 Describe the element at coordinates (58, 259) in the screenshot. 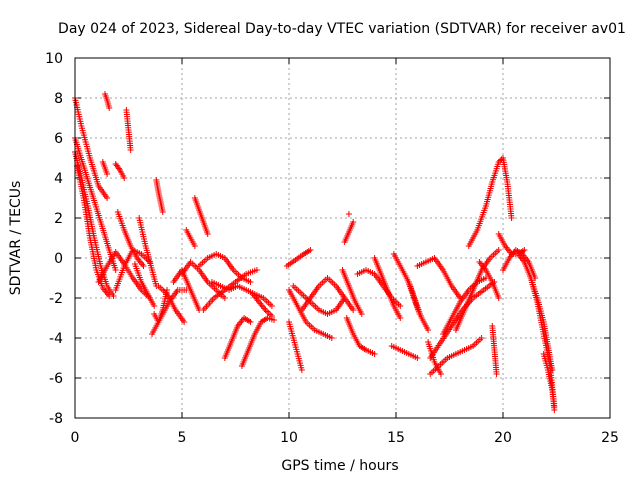

I see `y-tick-label: 0` at that location.